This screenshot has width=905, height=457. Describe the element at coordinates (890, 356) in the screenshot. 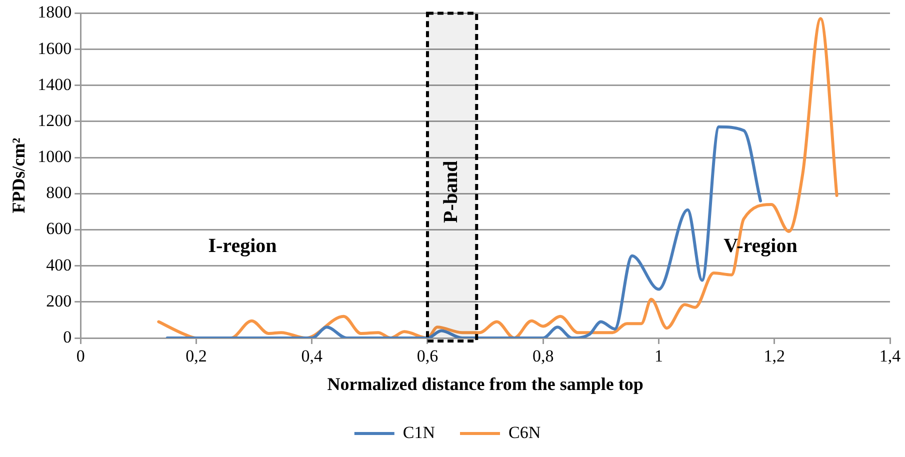

I see `x-tick-label: 1,4` at that location.